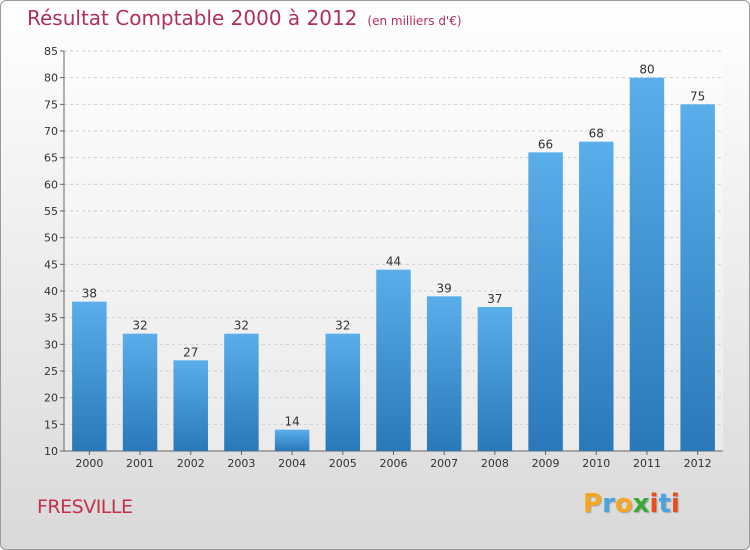 This screenshot has width=750, height=550. I want to click on x-tick-label-2012: 2012, so click(698, 463).